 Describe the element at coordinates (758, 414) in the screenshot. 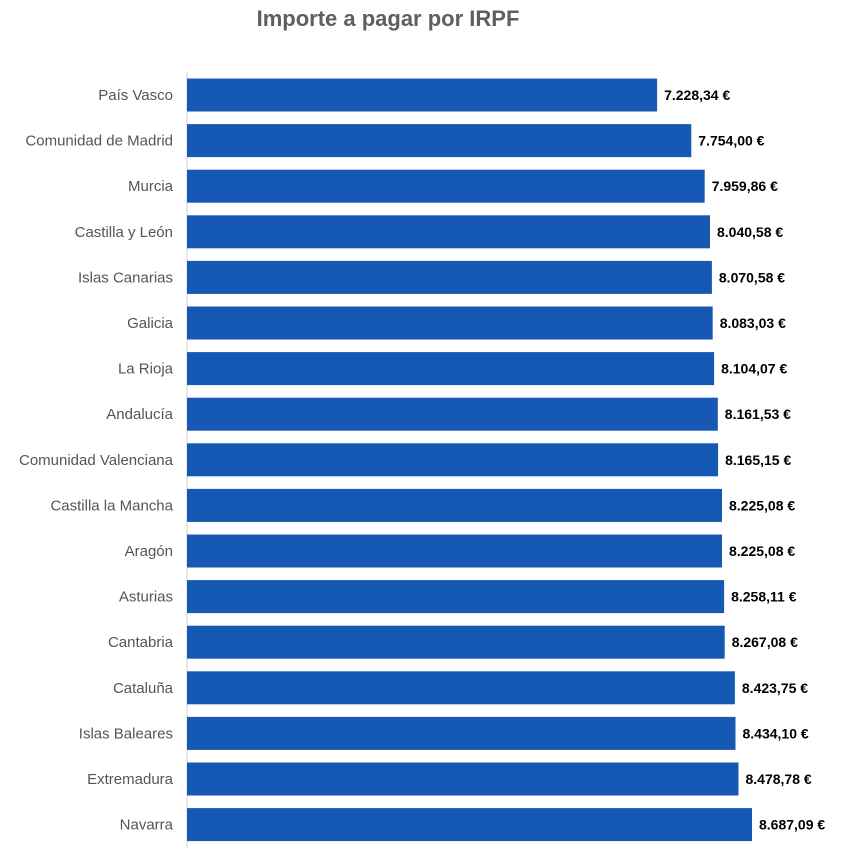

I see `value-label: 8.161,53 €` at that location.